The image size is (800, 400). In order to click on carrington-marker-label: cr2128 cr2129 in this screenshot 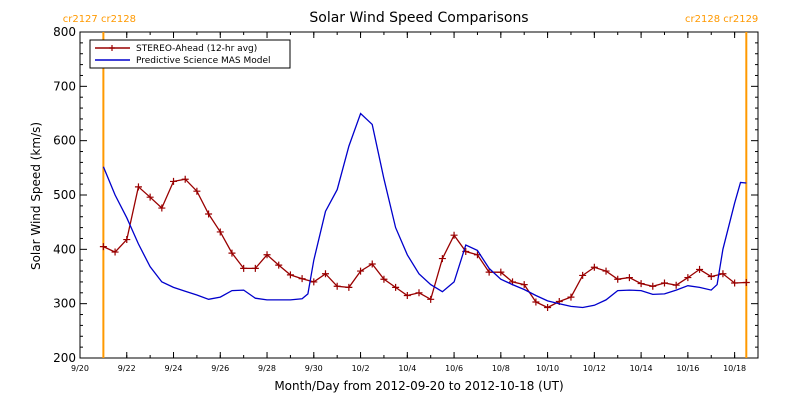, I will do `click(721, 19)`.